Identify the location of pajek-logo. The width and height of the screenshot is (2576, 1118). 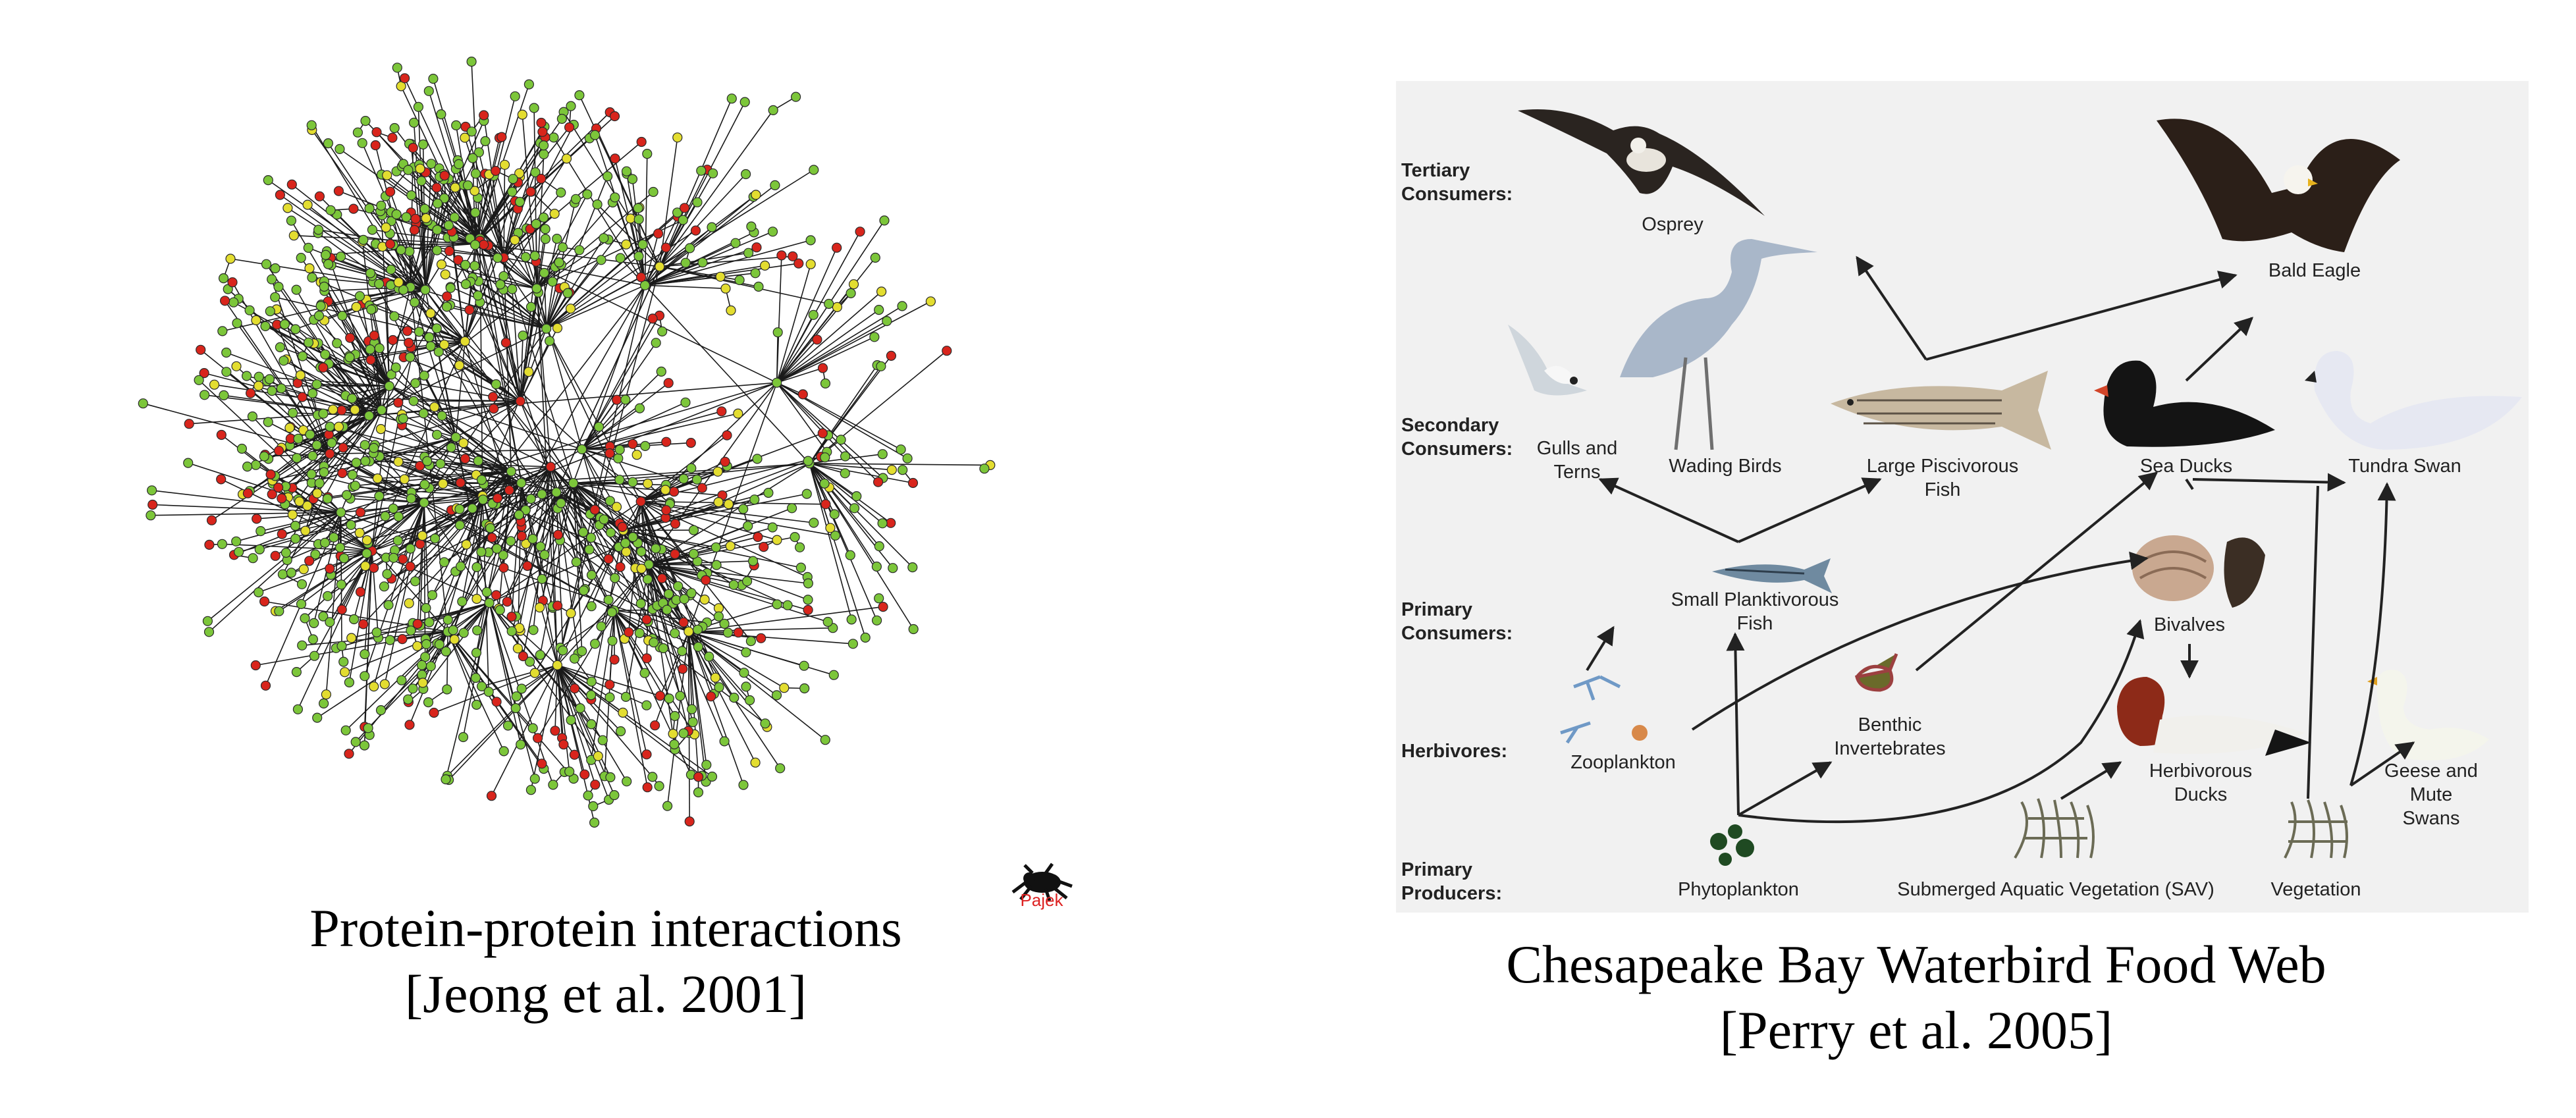
(1042, 889).